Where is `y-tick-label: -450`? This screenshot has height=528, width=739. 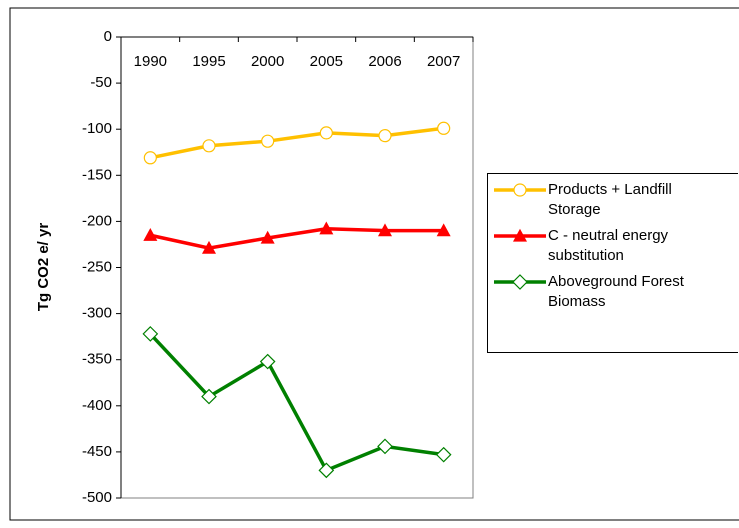 y-tick-label: -450 is located at coordinates (97, 451).